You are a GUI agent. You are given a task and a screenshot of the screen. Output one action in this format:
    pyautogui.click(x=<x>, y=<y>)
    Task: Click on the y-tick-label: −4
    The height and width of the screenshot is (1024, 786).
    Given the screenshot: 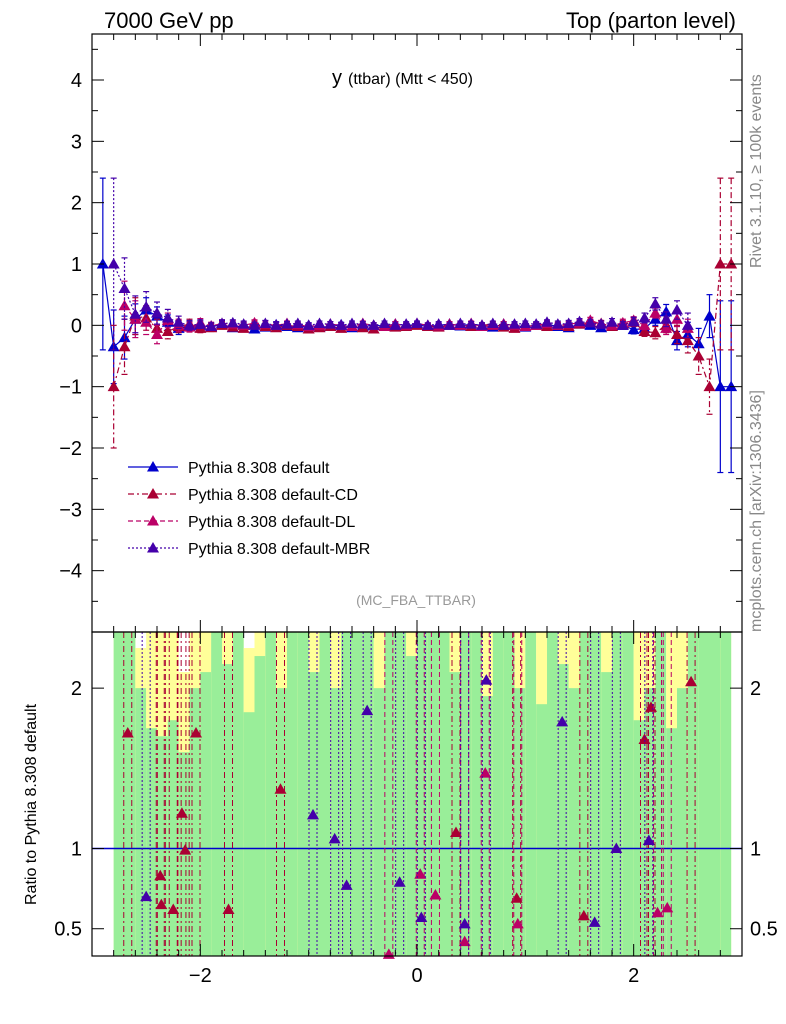 What is the action you would take?
    pyautogui.click(x=70, y=572)
    